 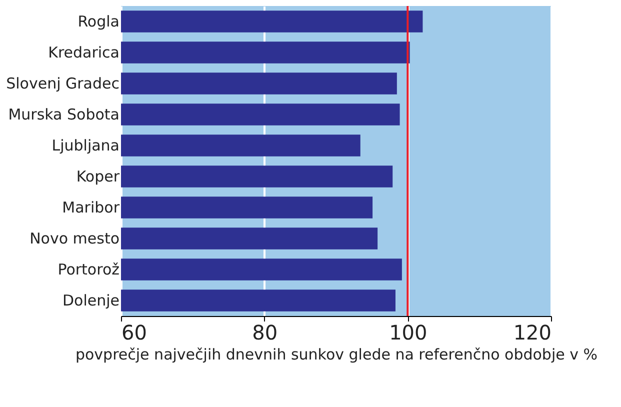 What do you see at coordinates (98, 177) in the screenshot?
I see `y-tick-label: Koper` at bounding box center [98, 177].